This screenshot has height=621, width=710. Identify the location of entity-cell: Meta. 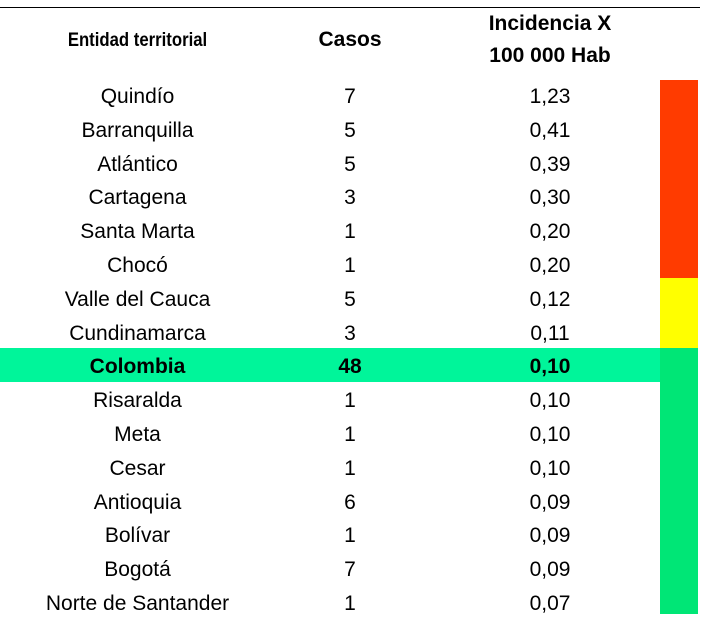
(137, 434).